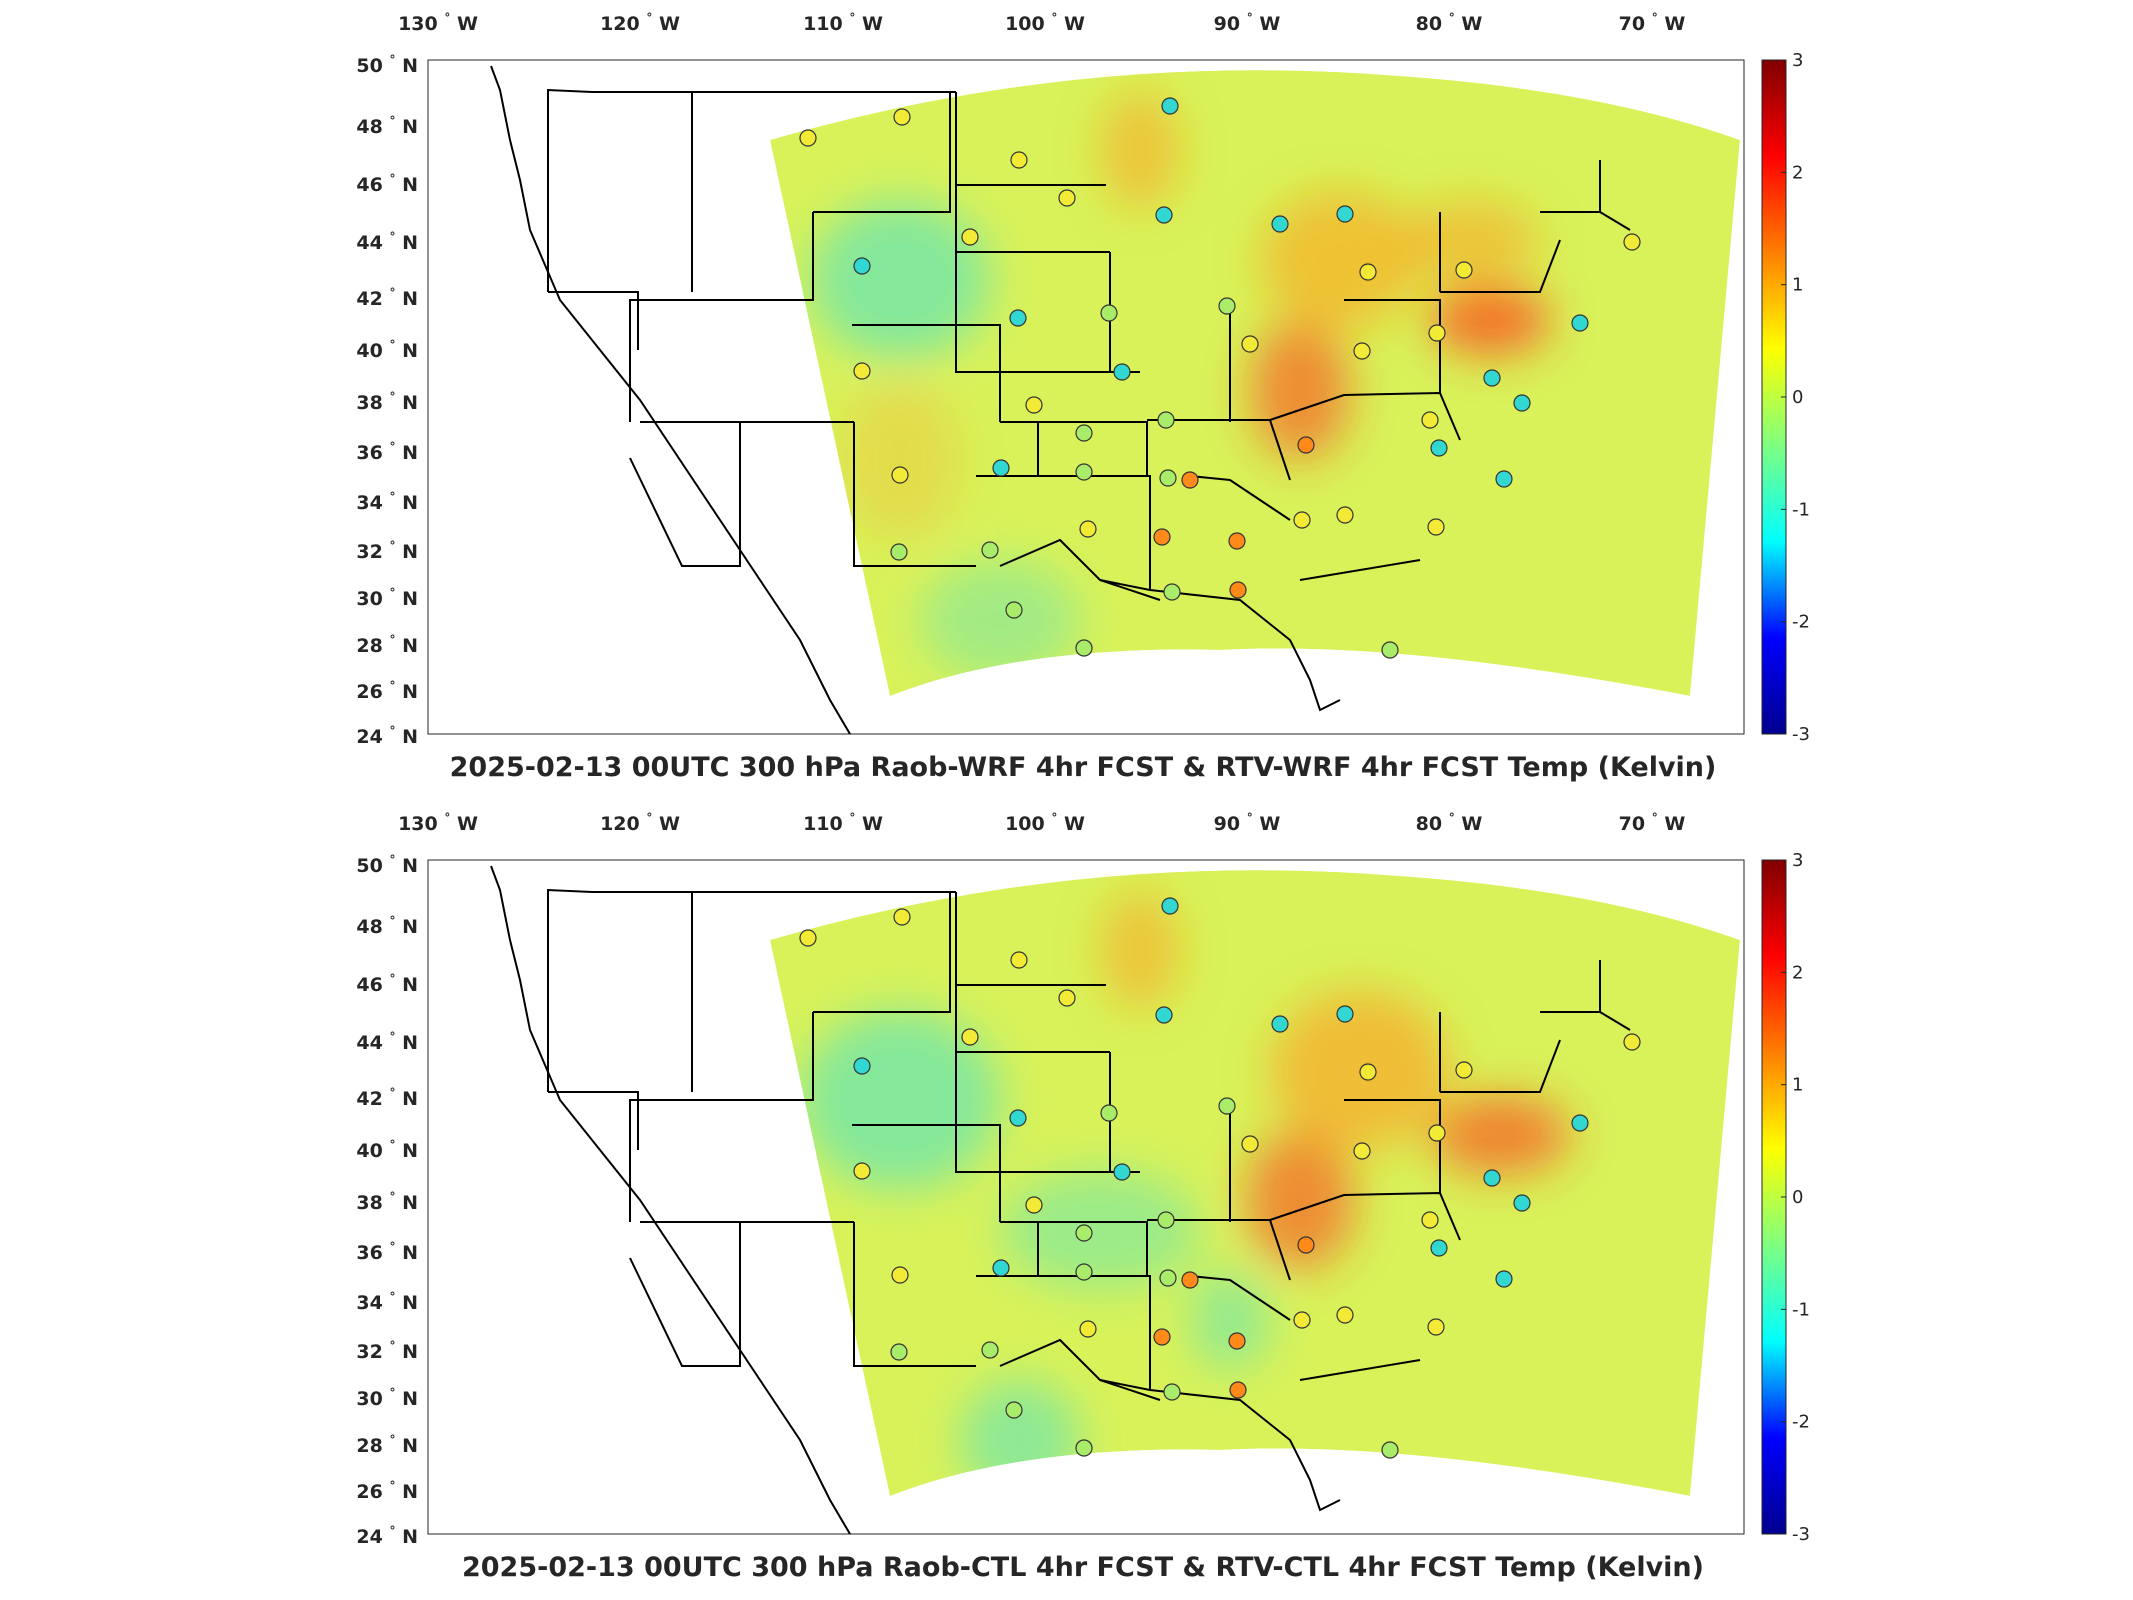 This screenshot has width=2133, height=1600. Describe the element at coordinates (1797, 1197) in the screenshot. I see `colorbar-tick-label: 0` at that location.